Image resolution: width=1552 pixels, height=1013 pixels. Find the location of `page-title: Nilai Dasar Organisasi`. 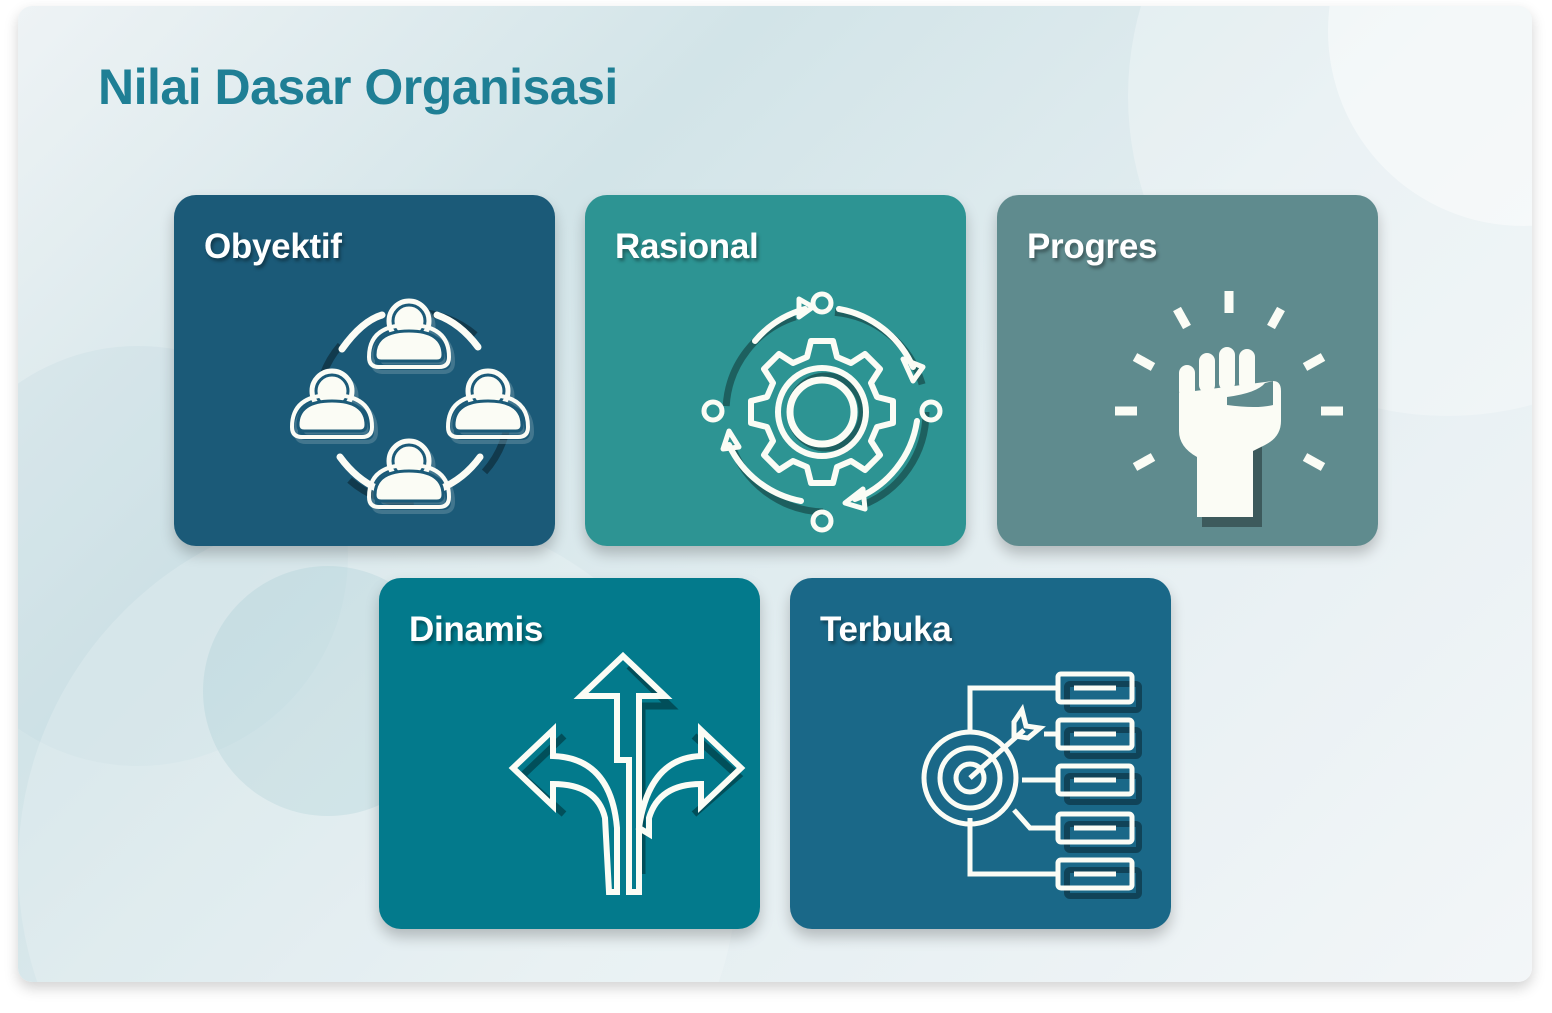

page-title: Nilai Dasar Organisasi is located at coordinates (358, 87).